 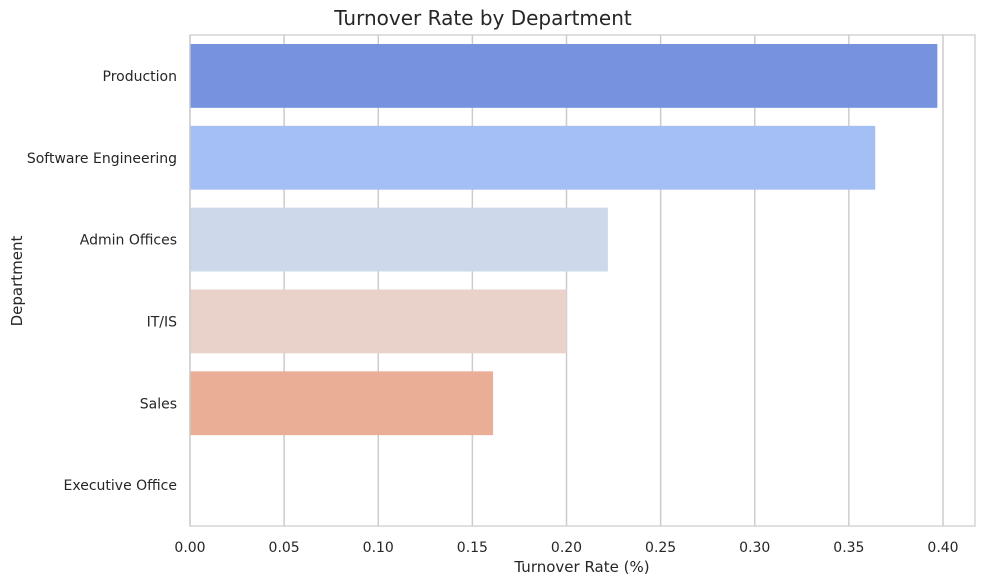 I want to click on x-tick-label: 0.15, so click(x=472, y=548).